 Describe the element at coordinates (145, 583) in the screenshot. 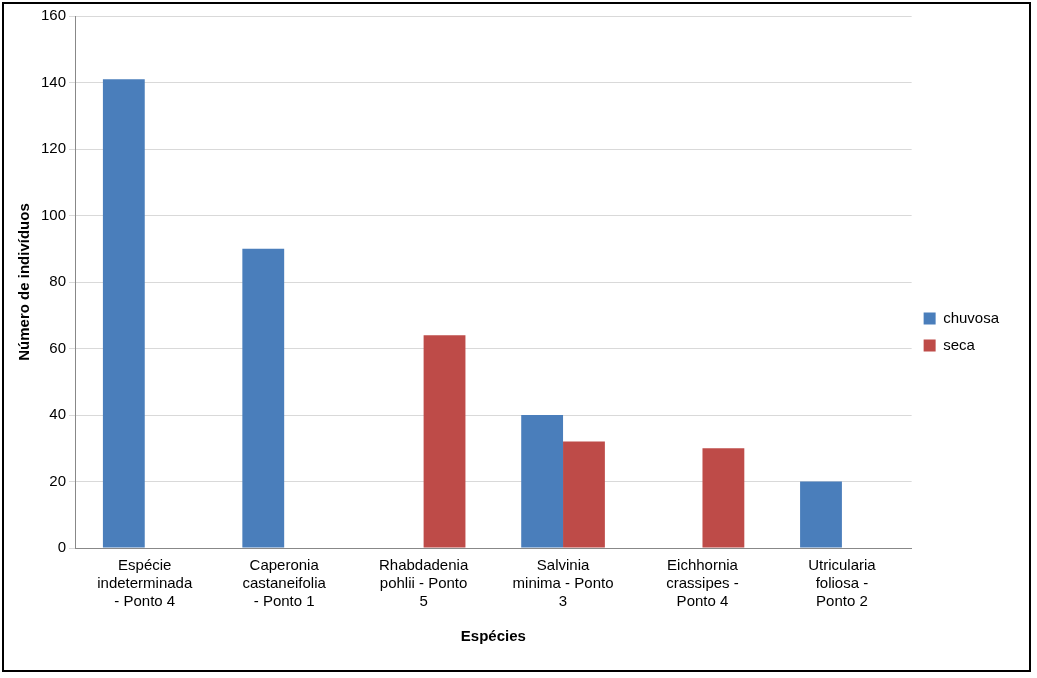

I see `x-tick-label: Espécie indeterminada - Ponto 4` at that location.